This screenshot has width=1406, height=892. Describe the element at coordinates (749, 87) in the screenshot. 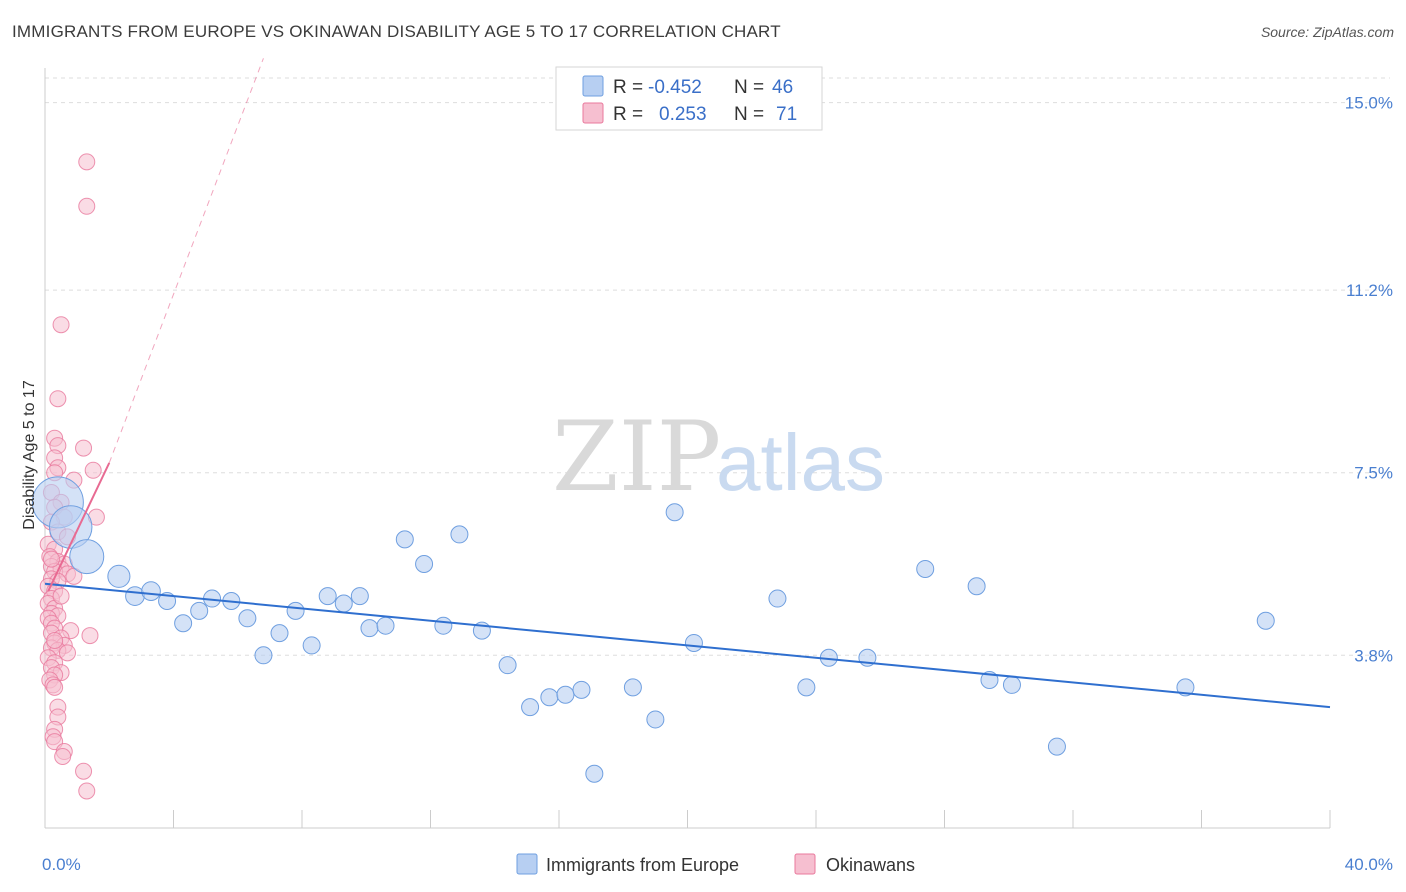

I see `legend-n-label-1: N =` at that location.